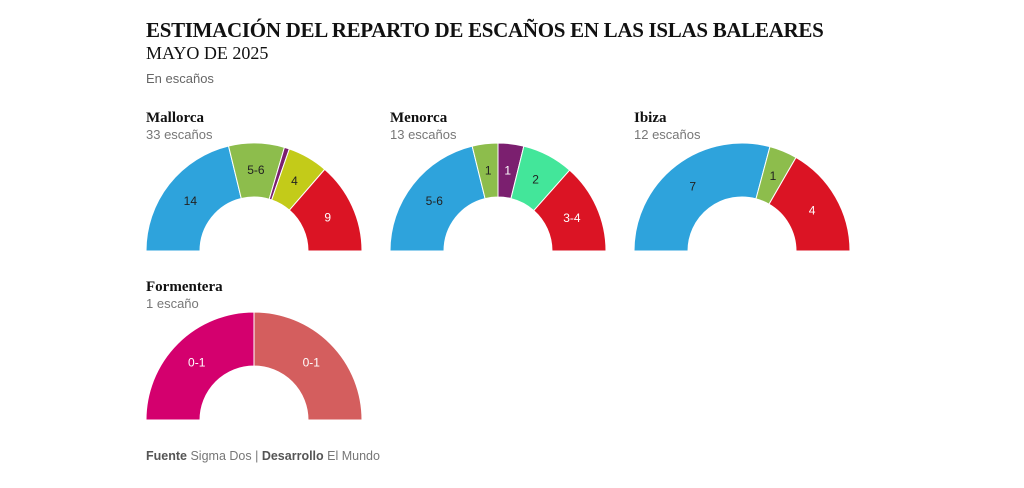  Describe the element at coordinates (180, 78) in the screenshot. I see `units-note: En escaños` at that location.